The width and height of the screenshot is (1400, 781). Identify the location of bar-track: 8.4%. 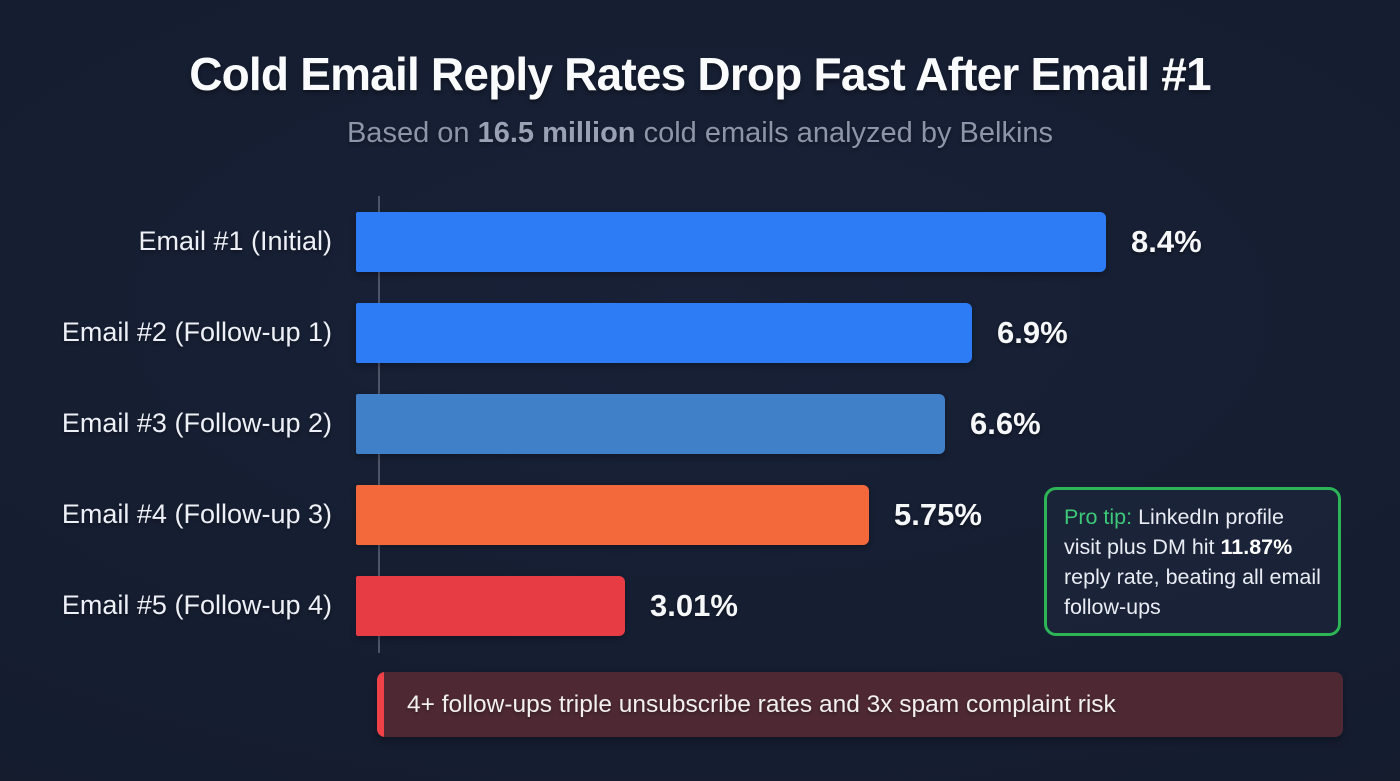
(878, 241).